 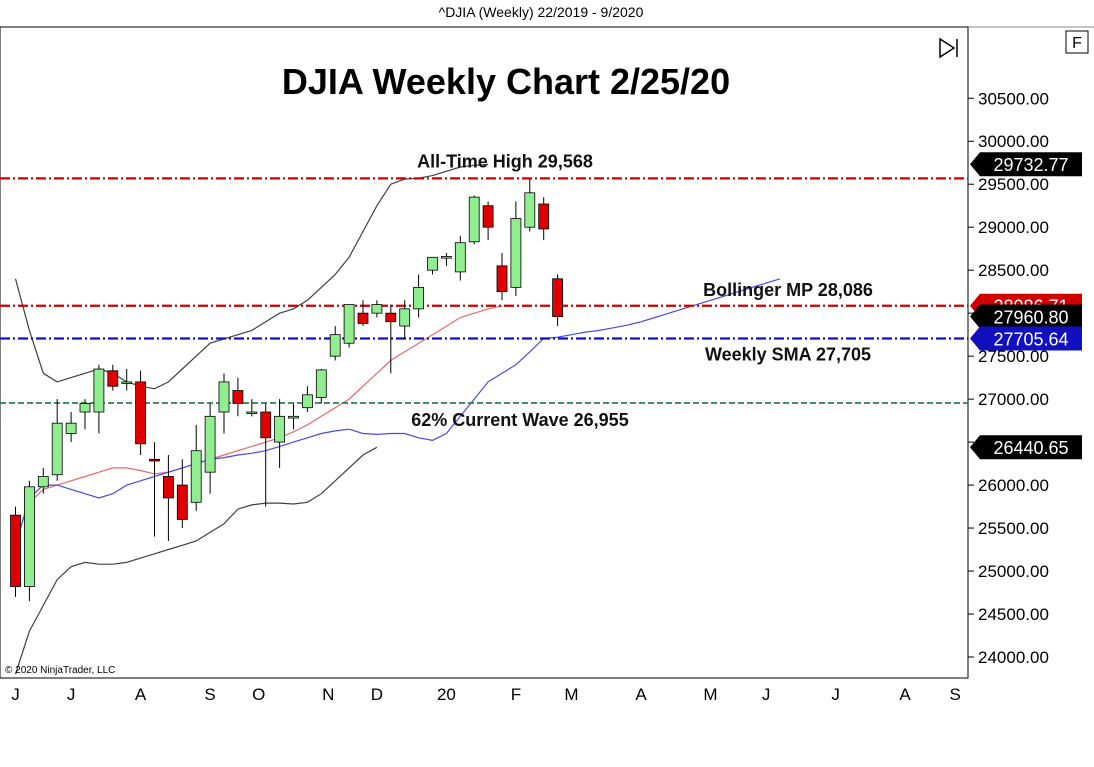 What do you see at coordinates (1030, 318) in the screenshot?
I see `last-price-price-tag-text: 27960.80` at bounding box center [1030, 318].